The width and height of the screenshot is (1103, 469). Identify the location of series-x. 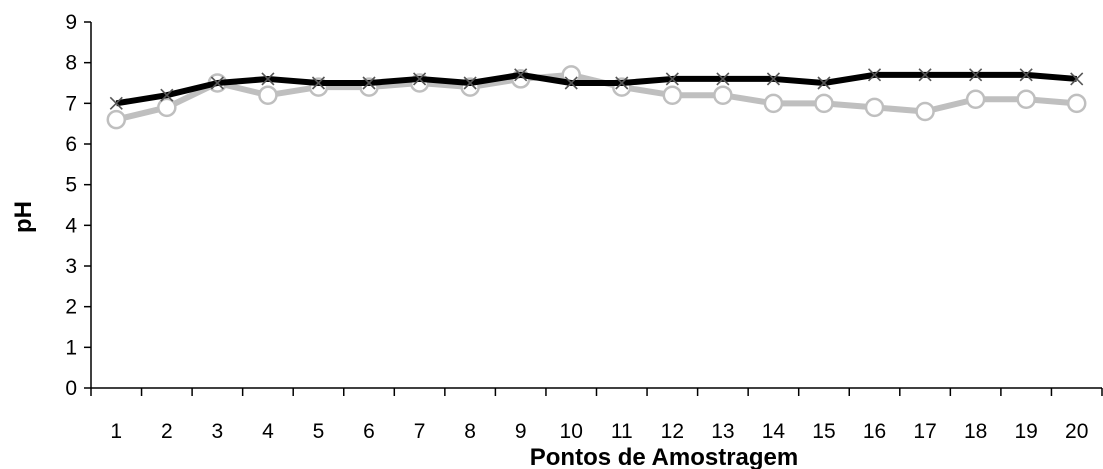
(596, 89).